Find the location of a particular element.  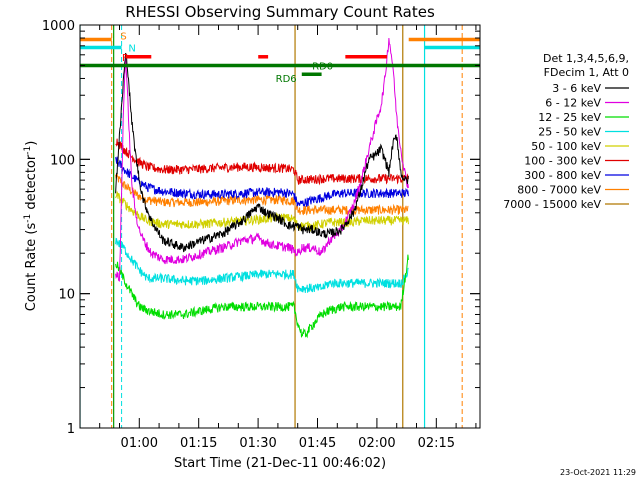

legend-label-6: 300 - 800 keV is located at coordinates (562, 175).